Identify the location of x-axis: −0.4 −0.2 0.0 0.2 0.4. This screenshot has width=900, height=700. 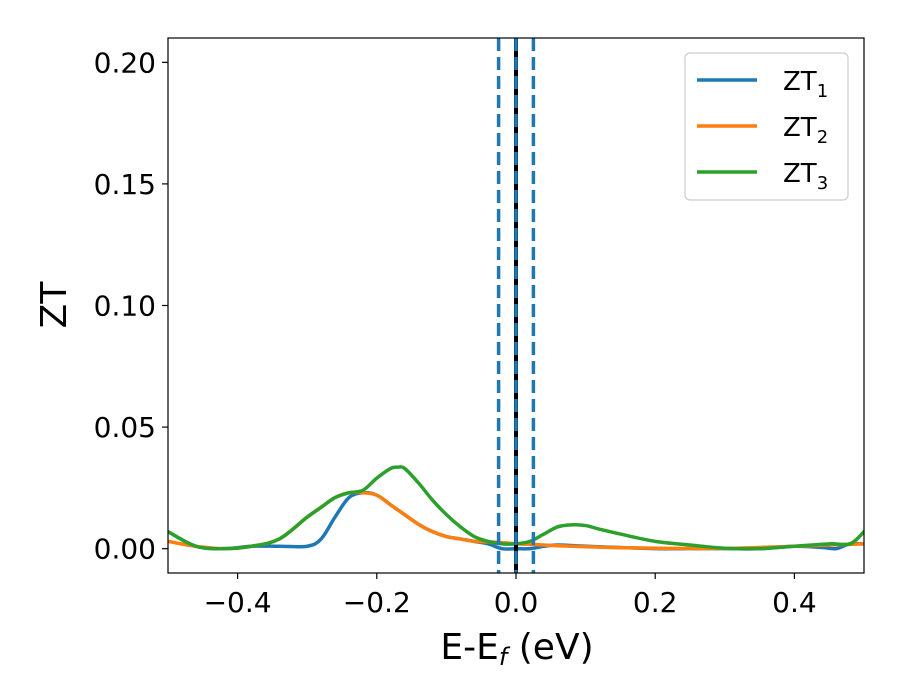
(510, 596).